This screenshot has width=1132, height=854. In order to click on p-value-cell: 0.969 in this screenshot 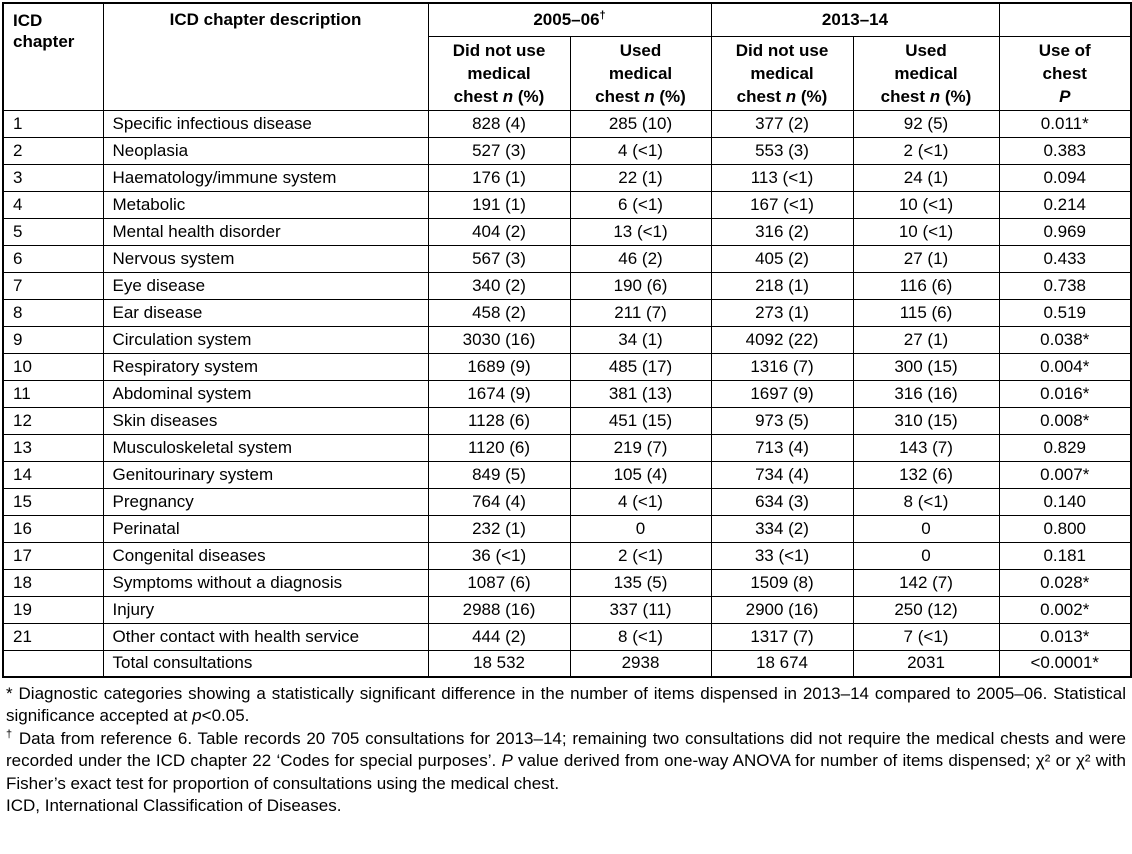, I will do `click(1065, 231)`.